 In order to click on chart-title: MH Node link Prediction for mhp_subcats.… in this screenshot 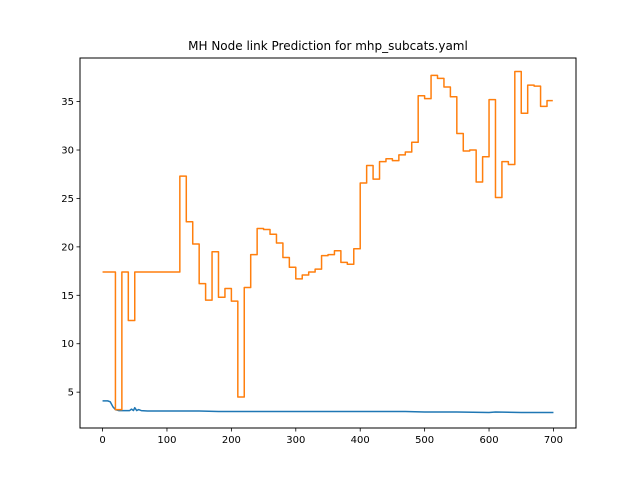, I will do `click(328, 46)`.